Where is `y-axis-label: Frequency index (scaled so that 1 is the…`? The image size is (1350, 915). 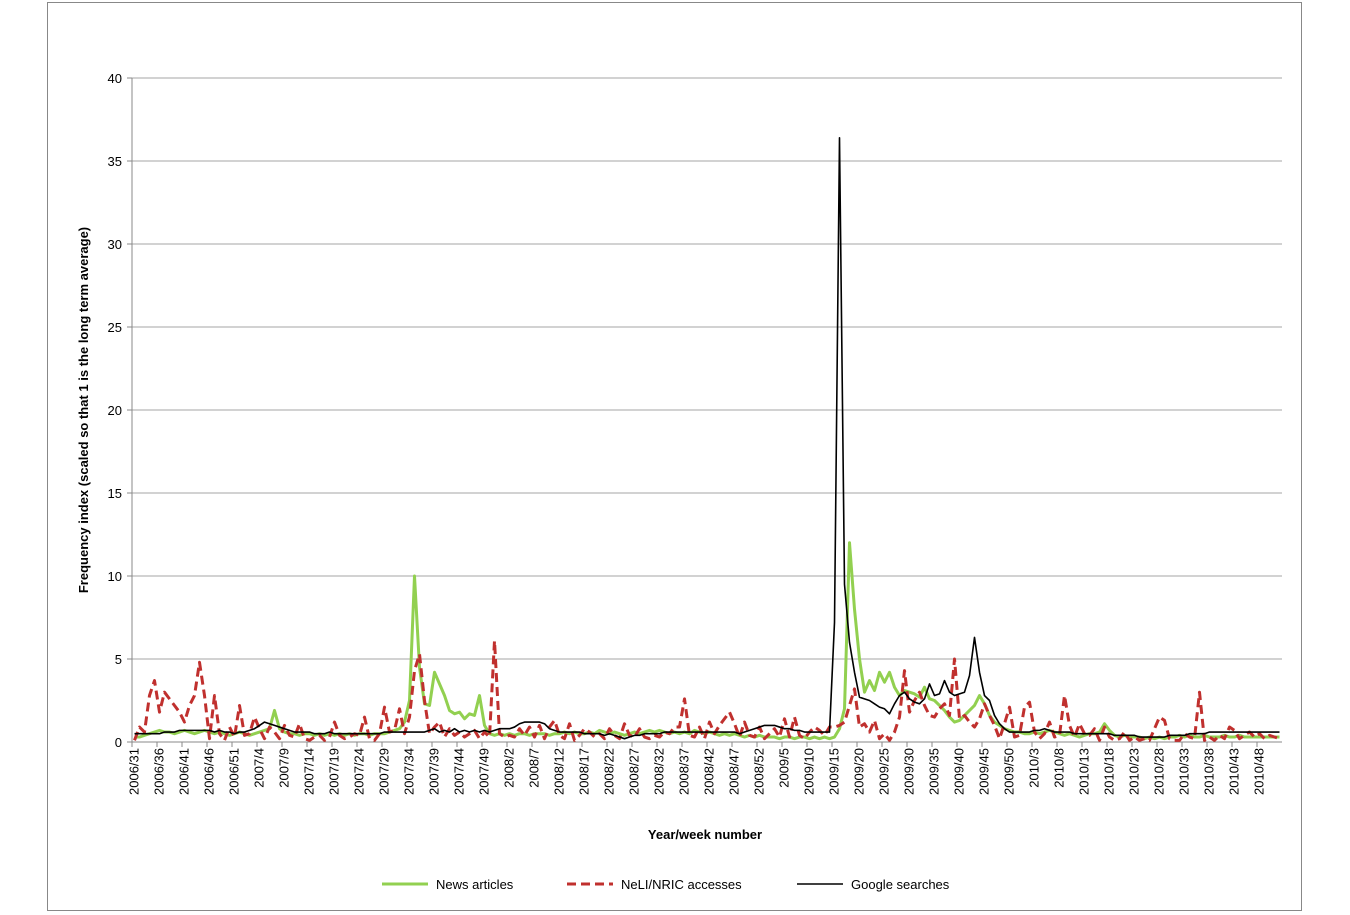
y-axis-label: Frequency index (scaled so that 1 is the… is located at coordinates (83, 410).